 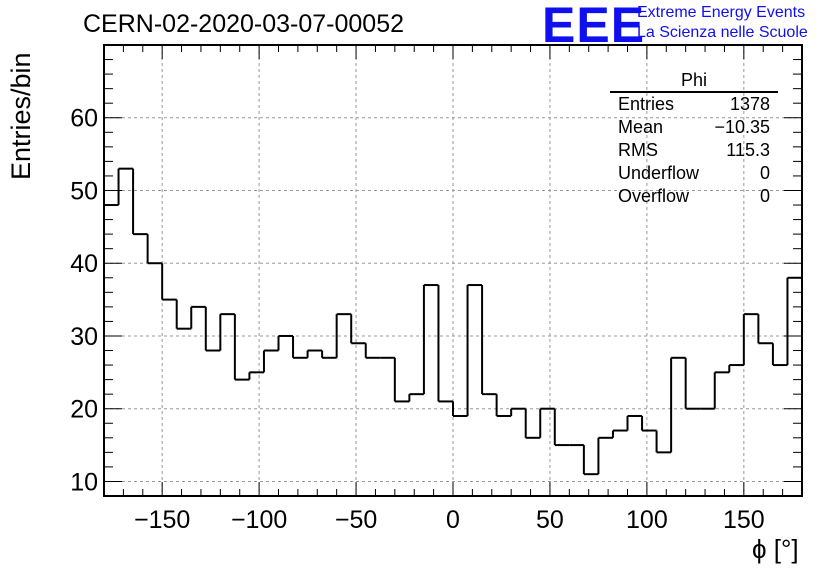 I want to click on x-tick-label: 100, so click(x=647, y=520).